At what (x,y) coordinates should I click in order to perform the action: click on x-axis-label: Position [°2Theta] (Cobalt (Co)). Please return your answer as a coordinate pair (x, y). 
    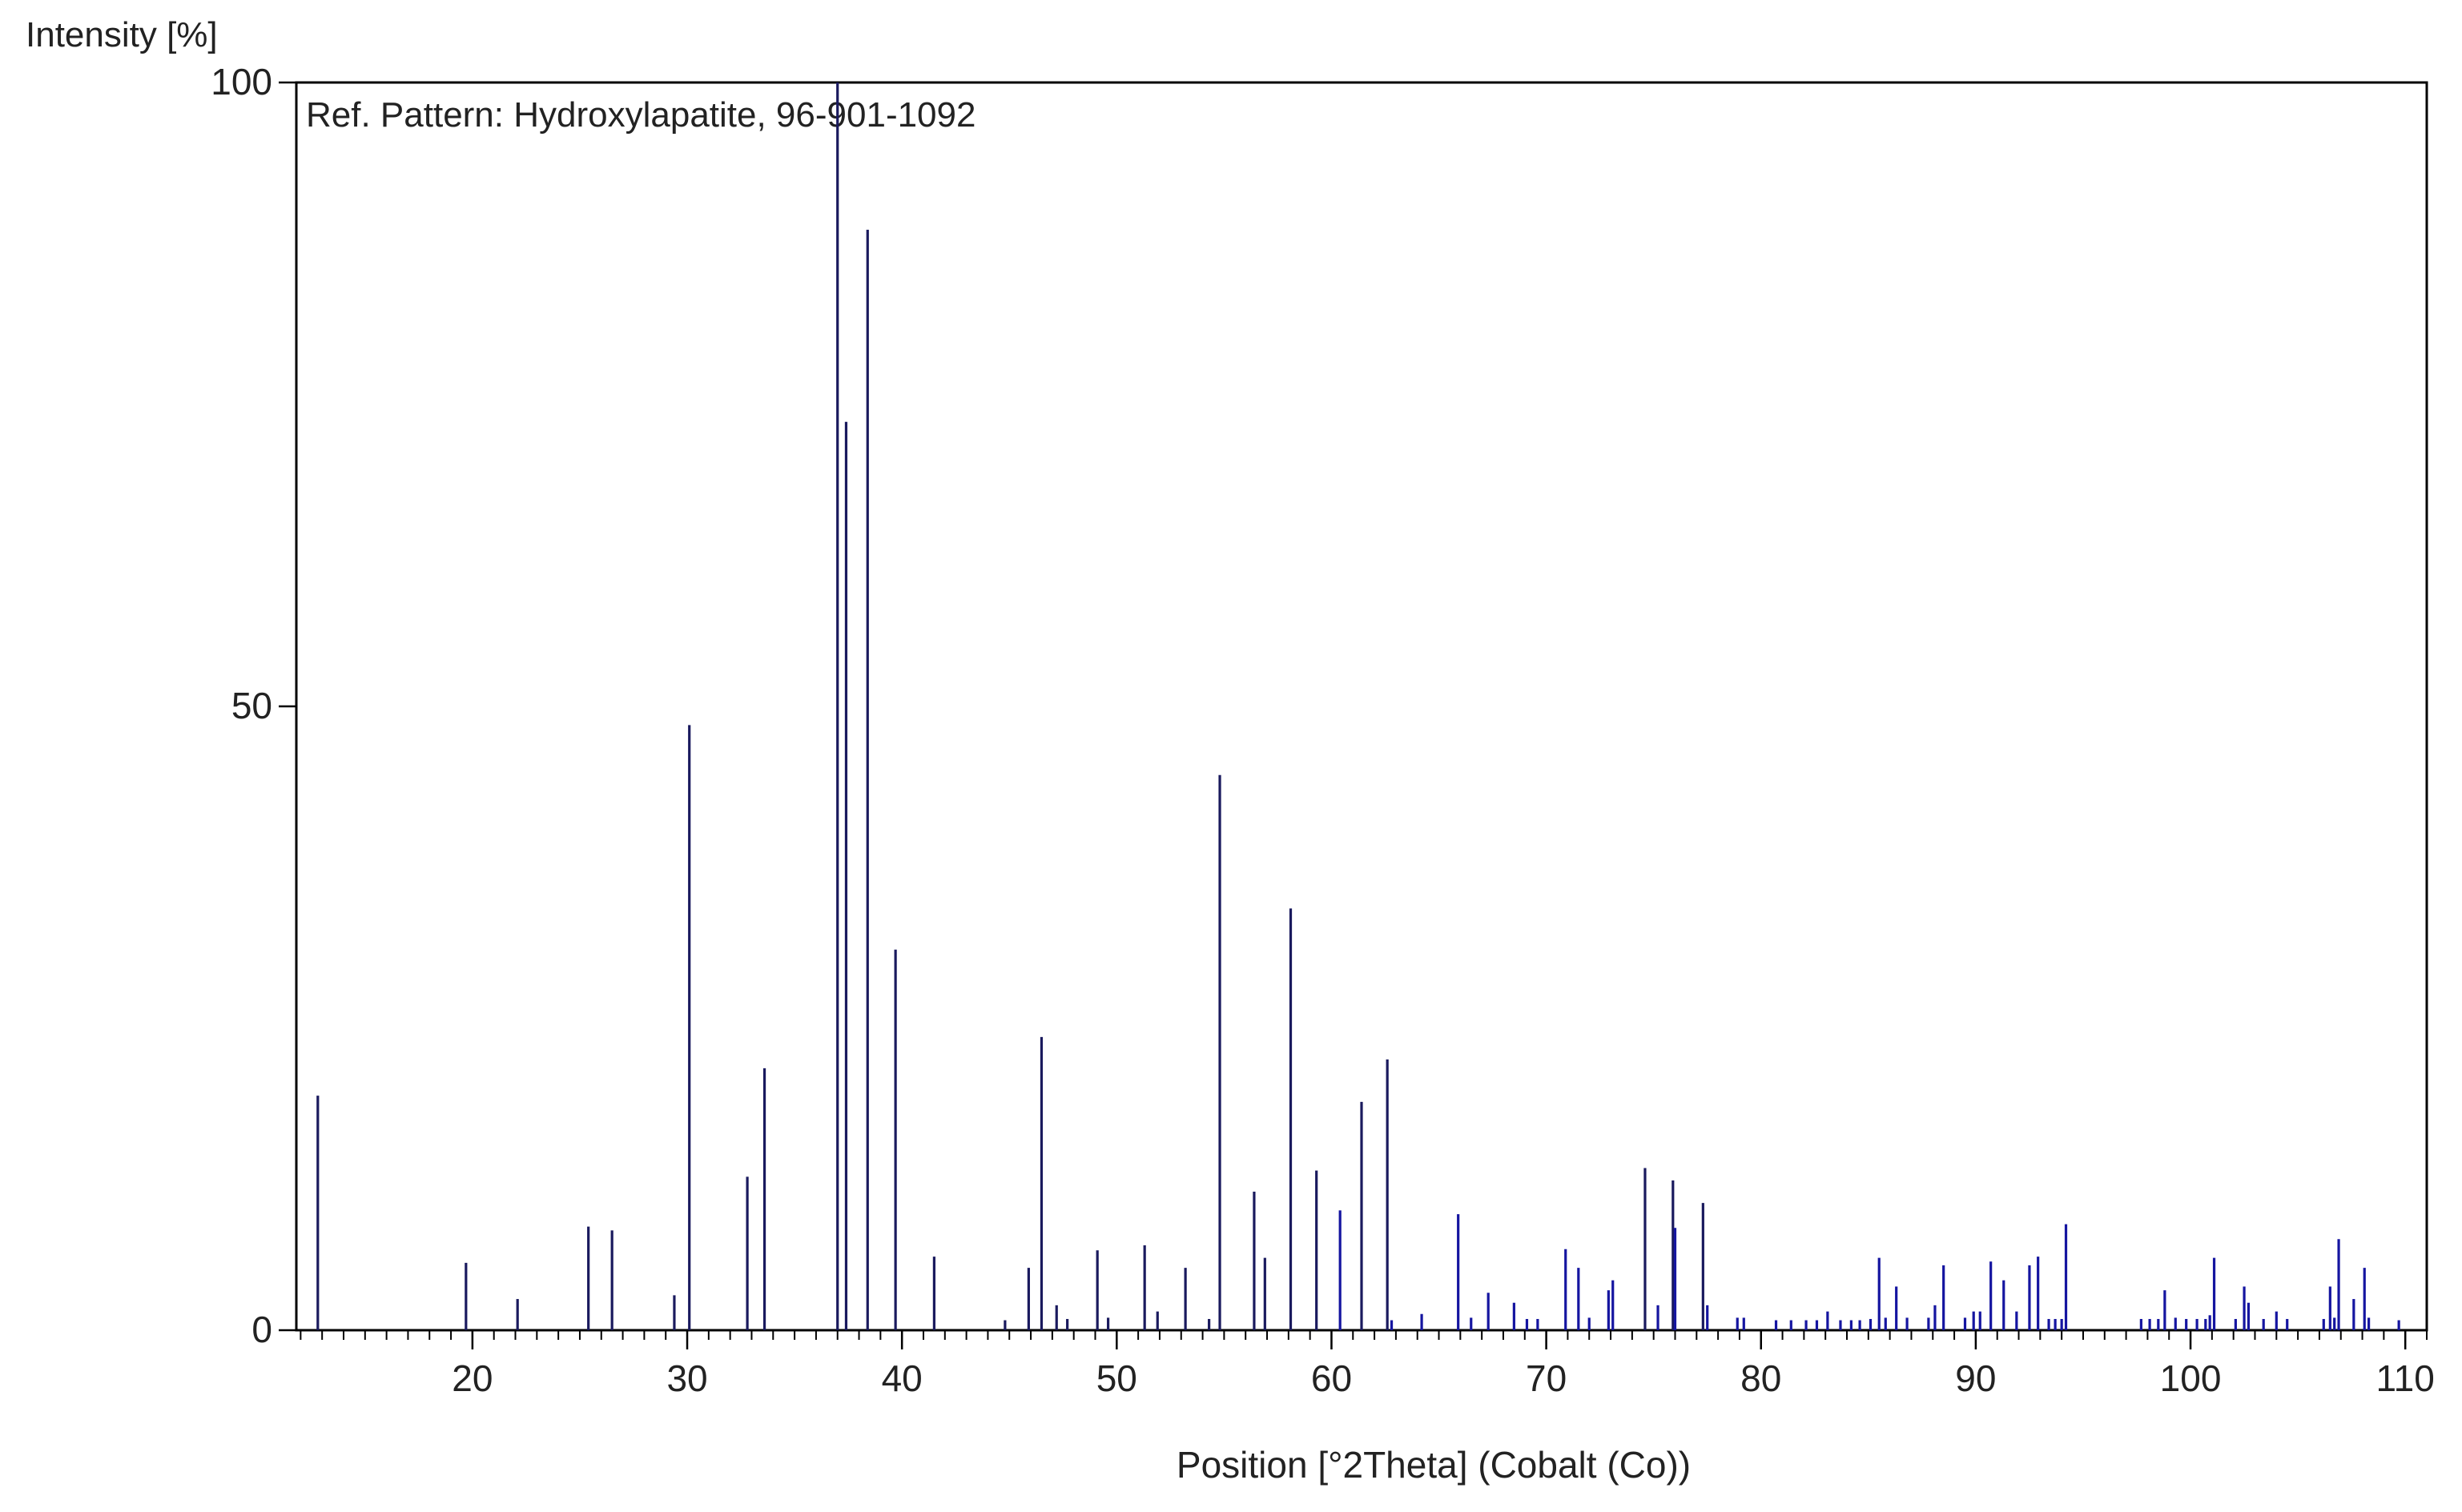
    Looking at the image, I should click on (1434, 1465).